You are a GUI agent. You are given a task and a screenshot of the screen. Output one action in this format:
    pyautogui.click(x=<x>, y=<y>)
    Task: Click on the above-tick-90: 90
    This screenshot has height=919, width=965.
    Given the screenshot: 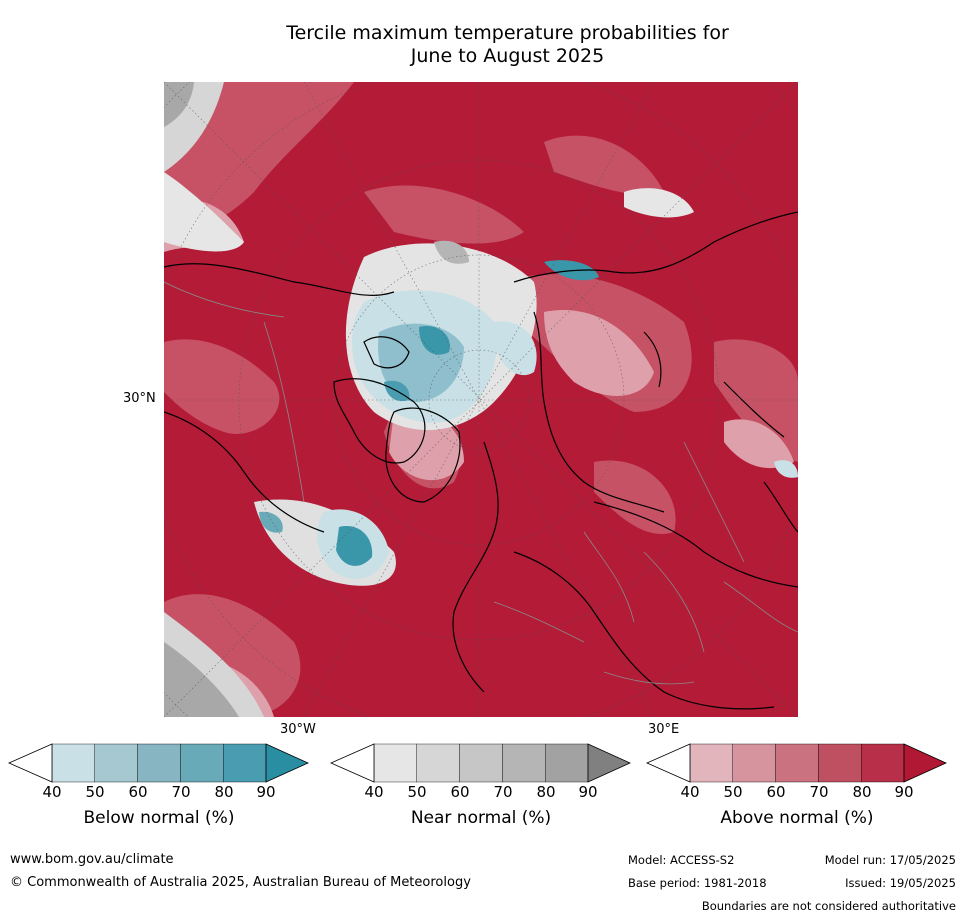 What is the action you would take?
    pyautogui.click(x=904, y=792)
    